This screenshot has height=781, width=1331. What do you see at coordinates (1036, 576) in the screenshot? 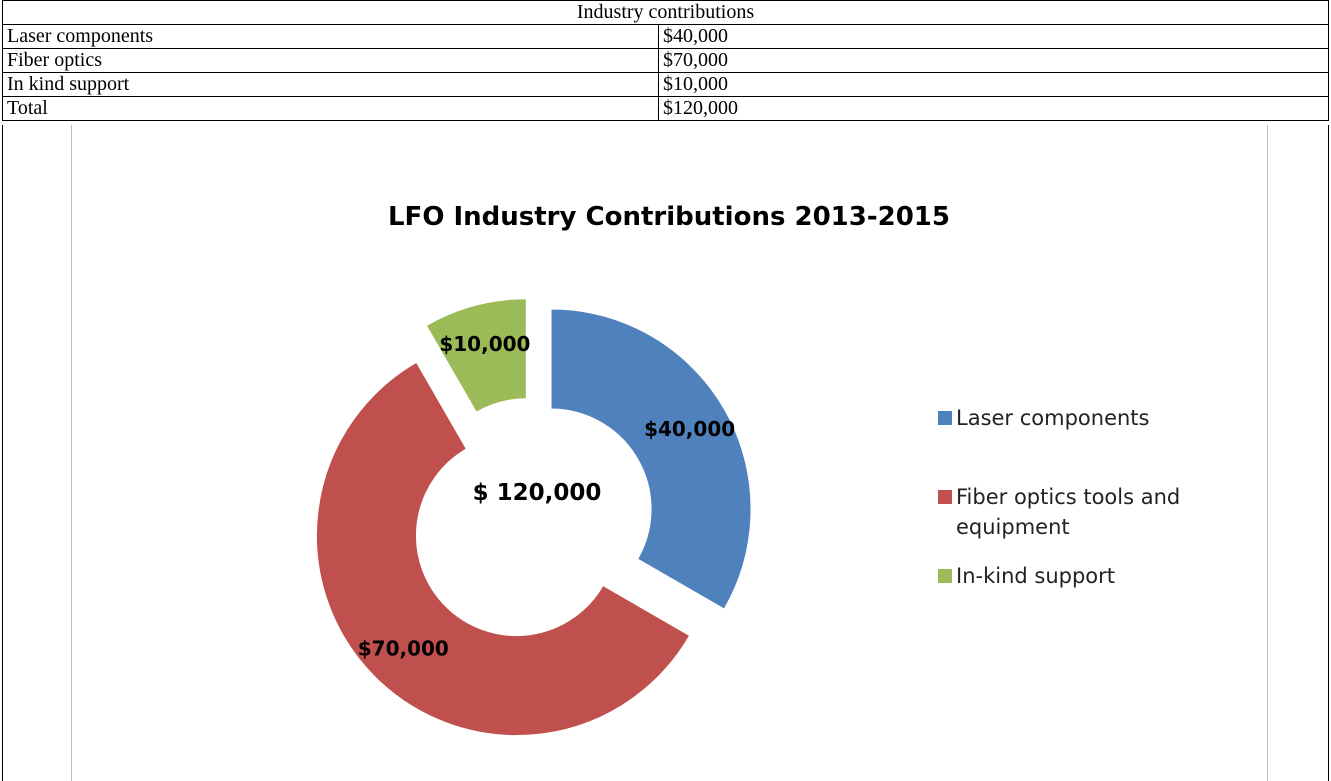
I see `legend-label: In-kind support` at bounding box center [1036, 576].